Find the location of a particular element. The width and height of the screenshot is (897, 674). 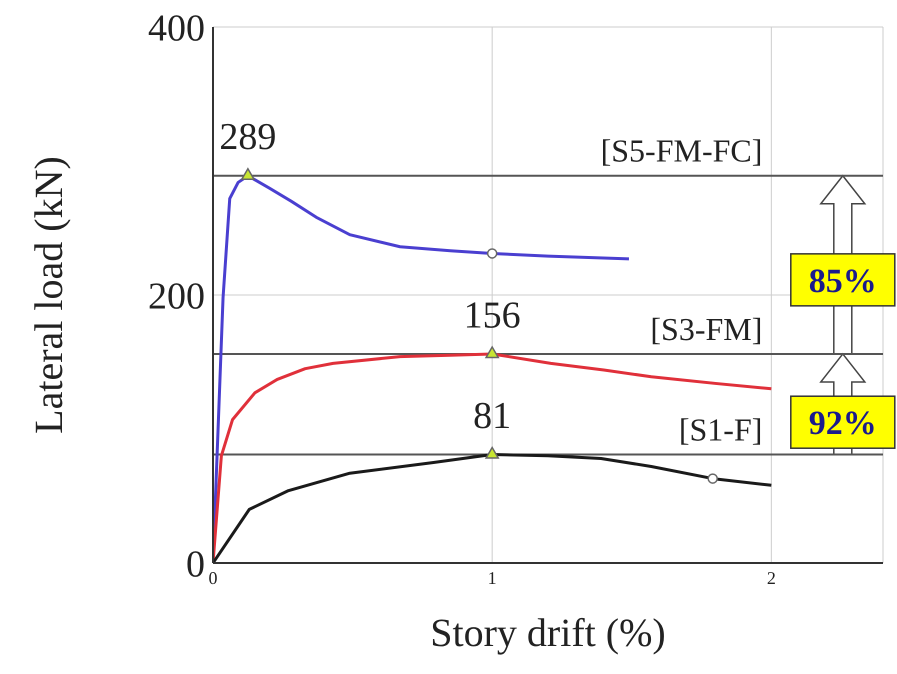

data-label: 81 is located at coordinates (492, 415).